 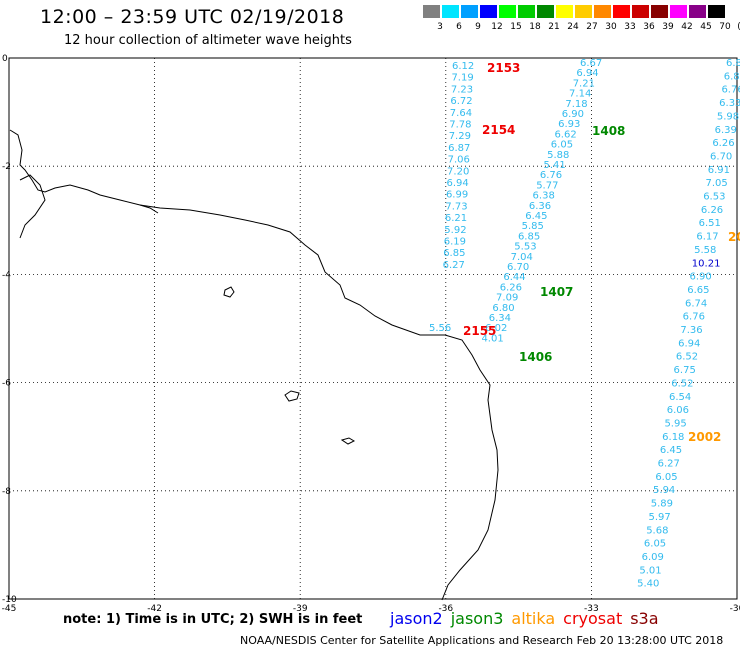 What do you see at coordinates (540, 206) in the screenshot?
I see `wave-height-value: 6.36` at bounding box center [540, 206].